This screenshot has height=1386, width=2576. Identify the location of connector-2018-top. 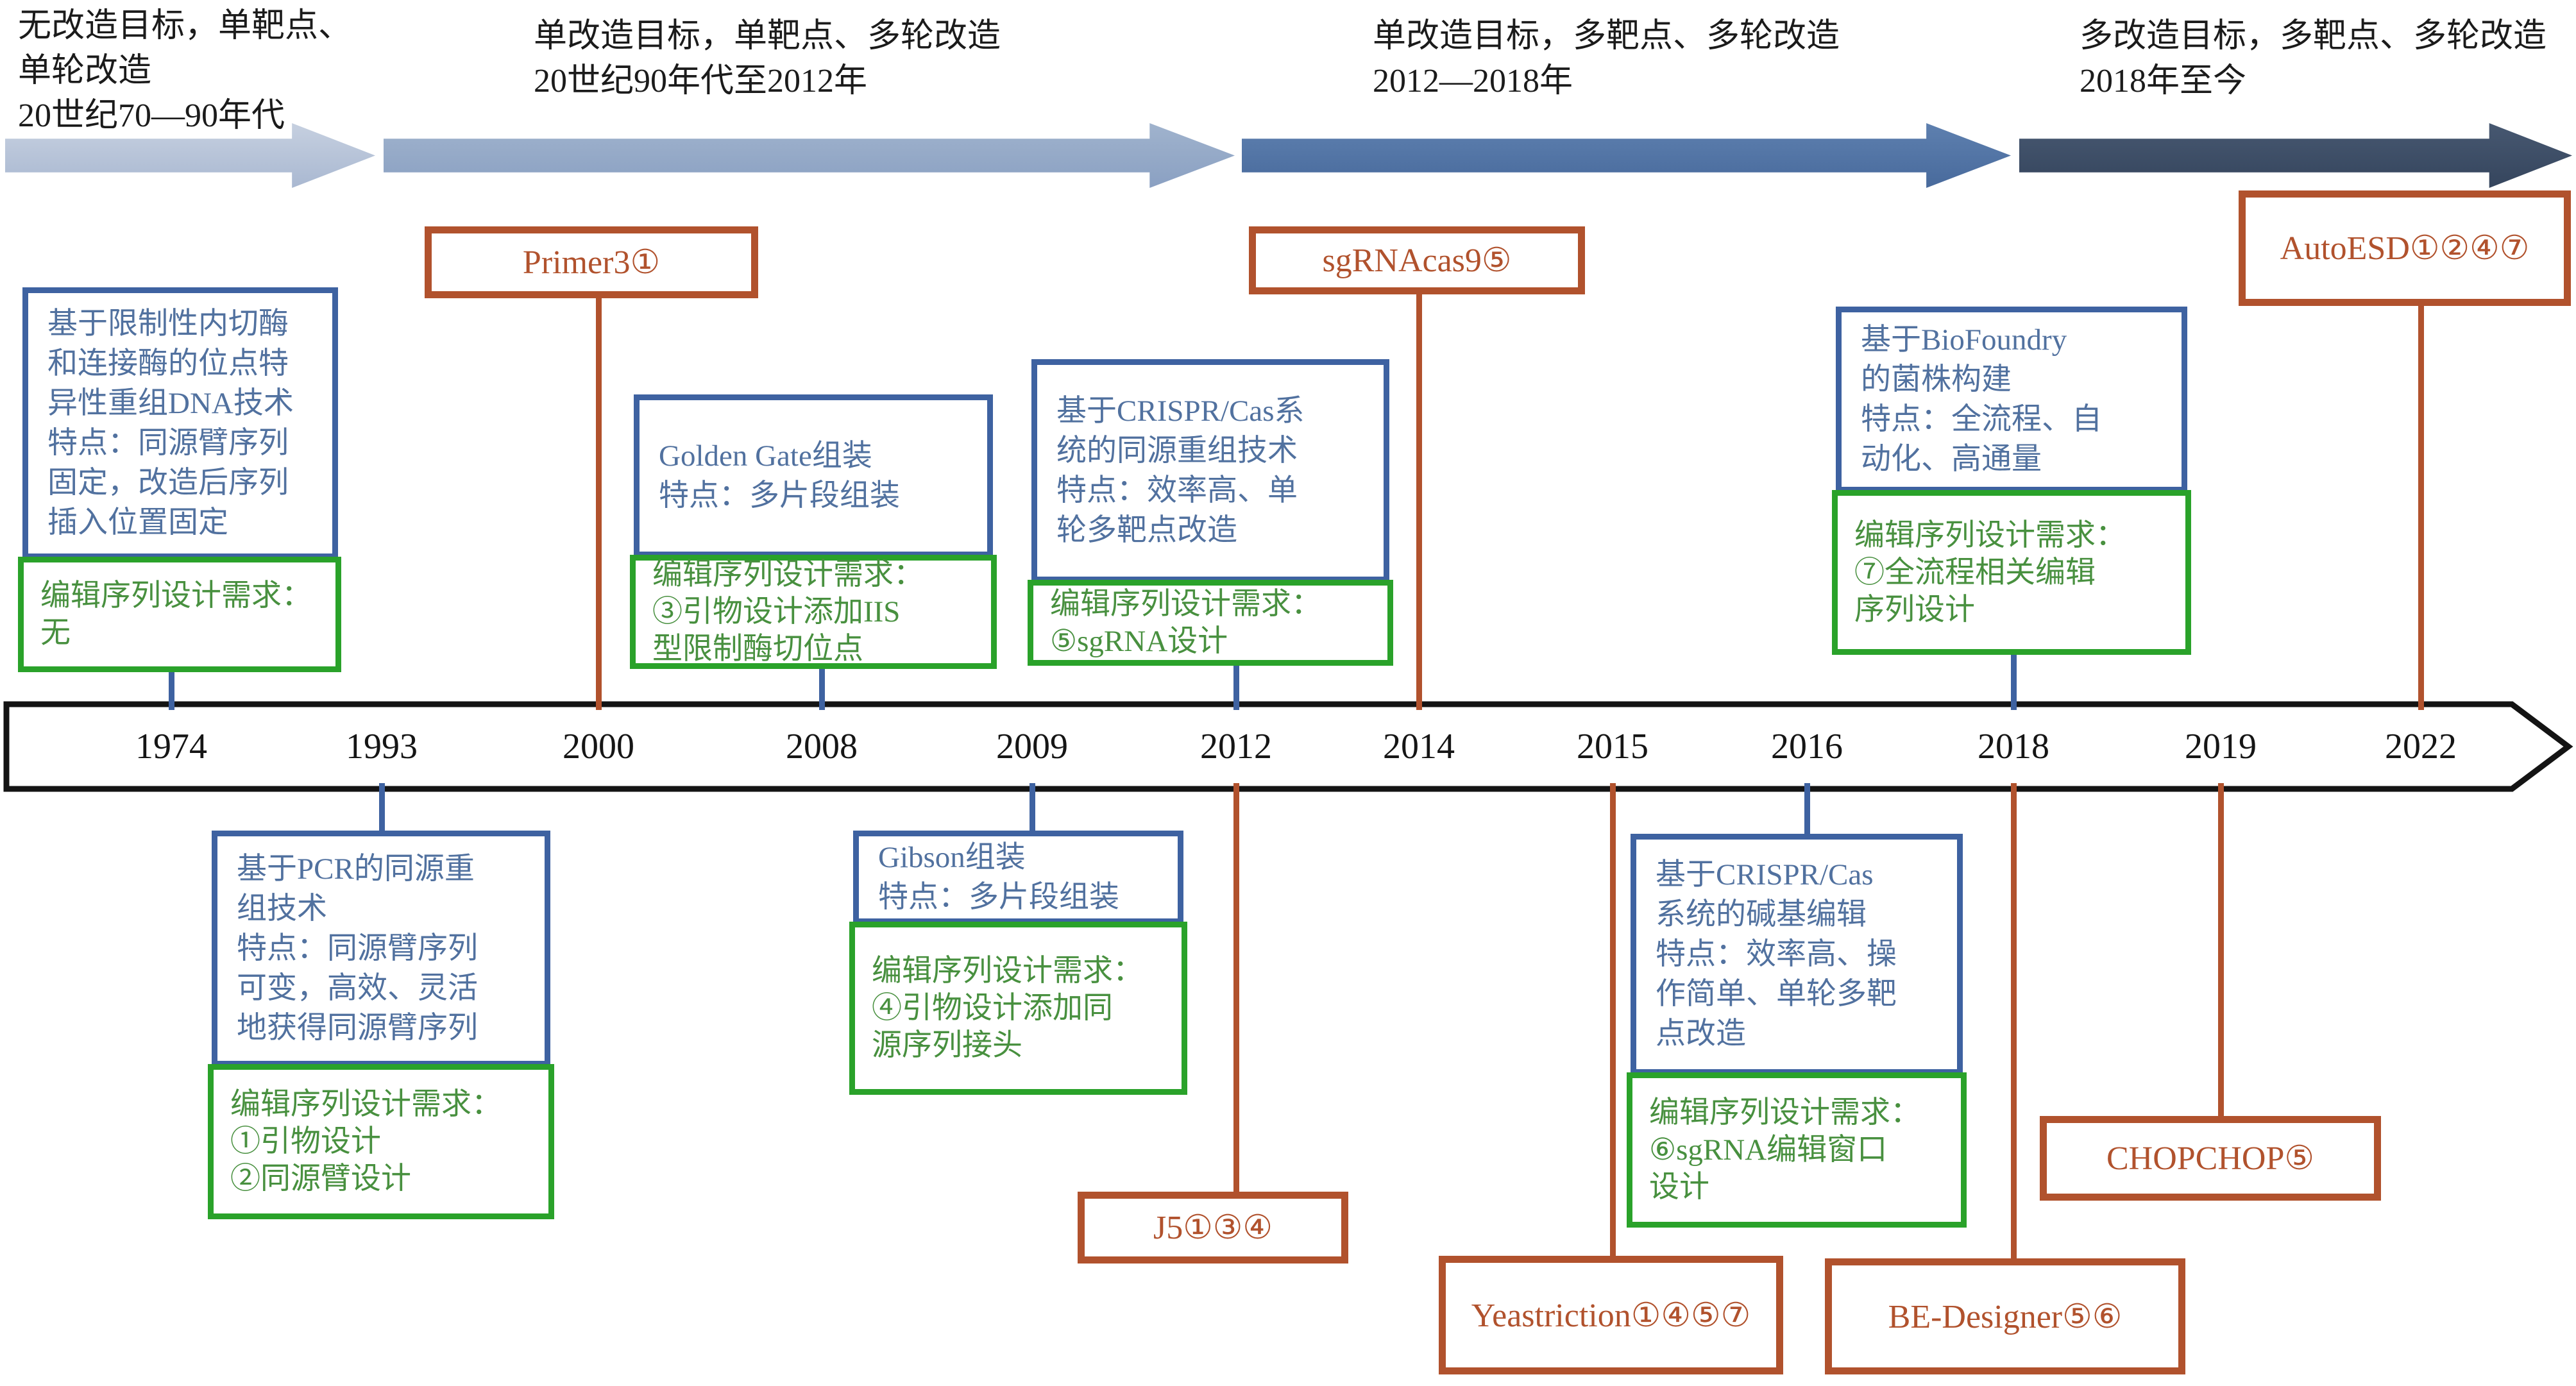
(2014, 681).